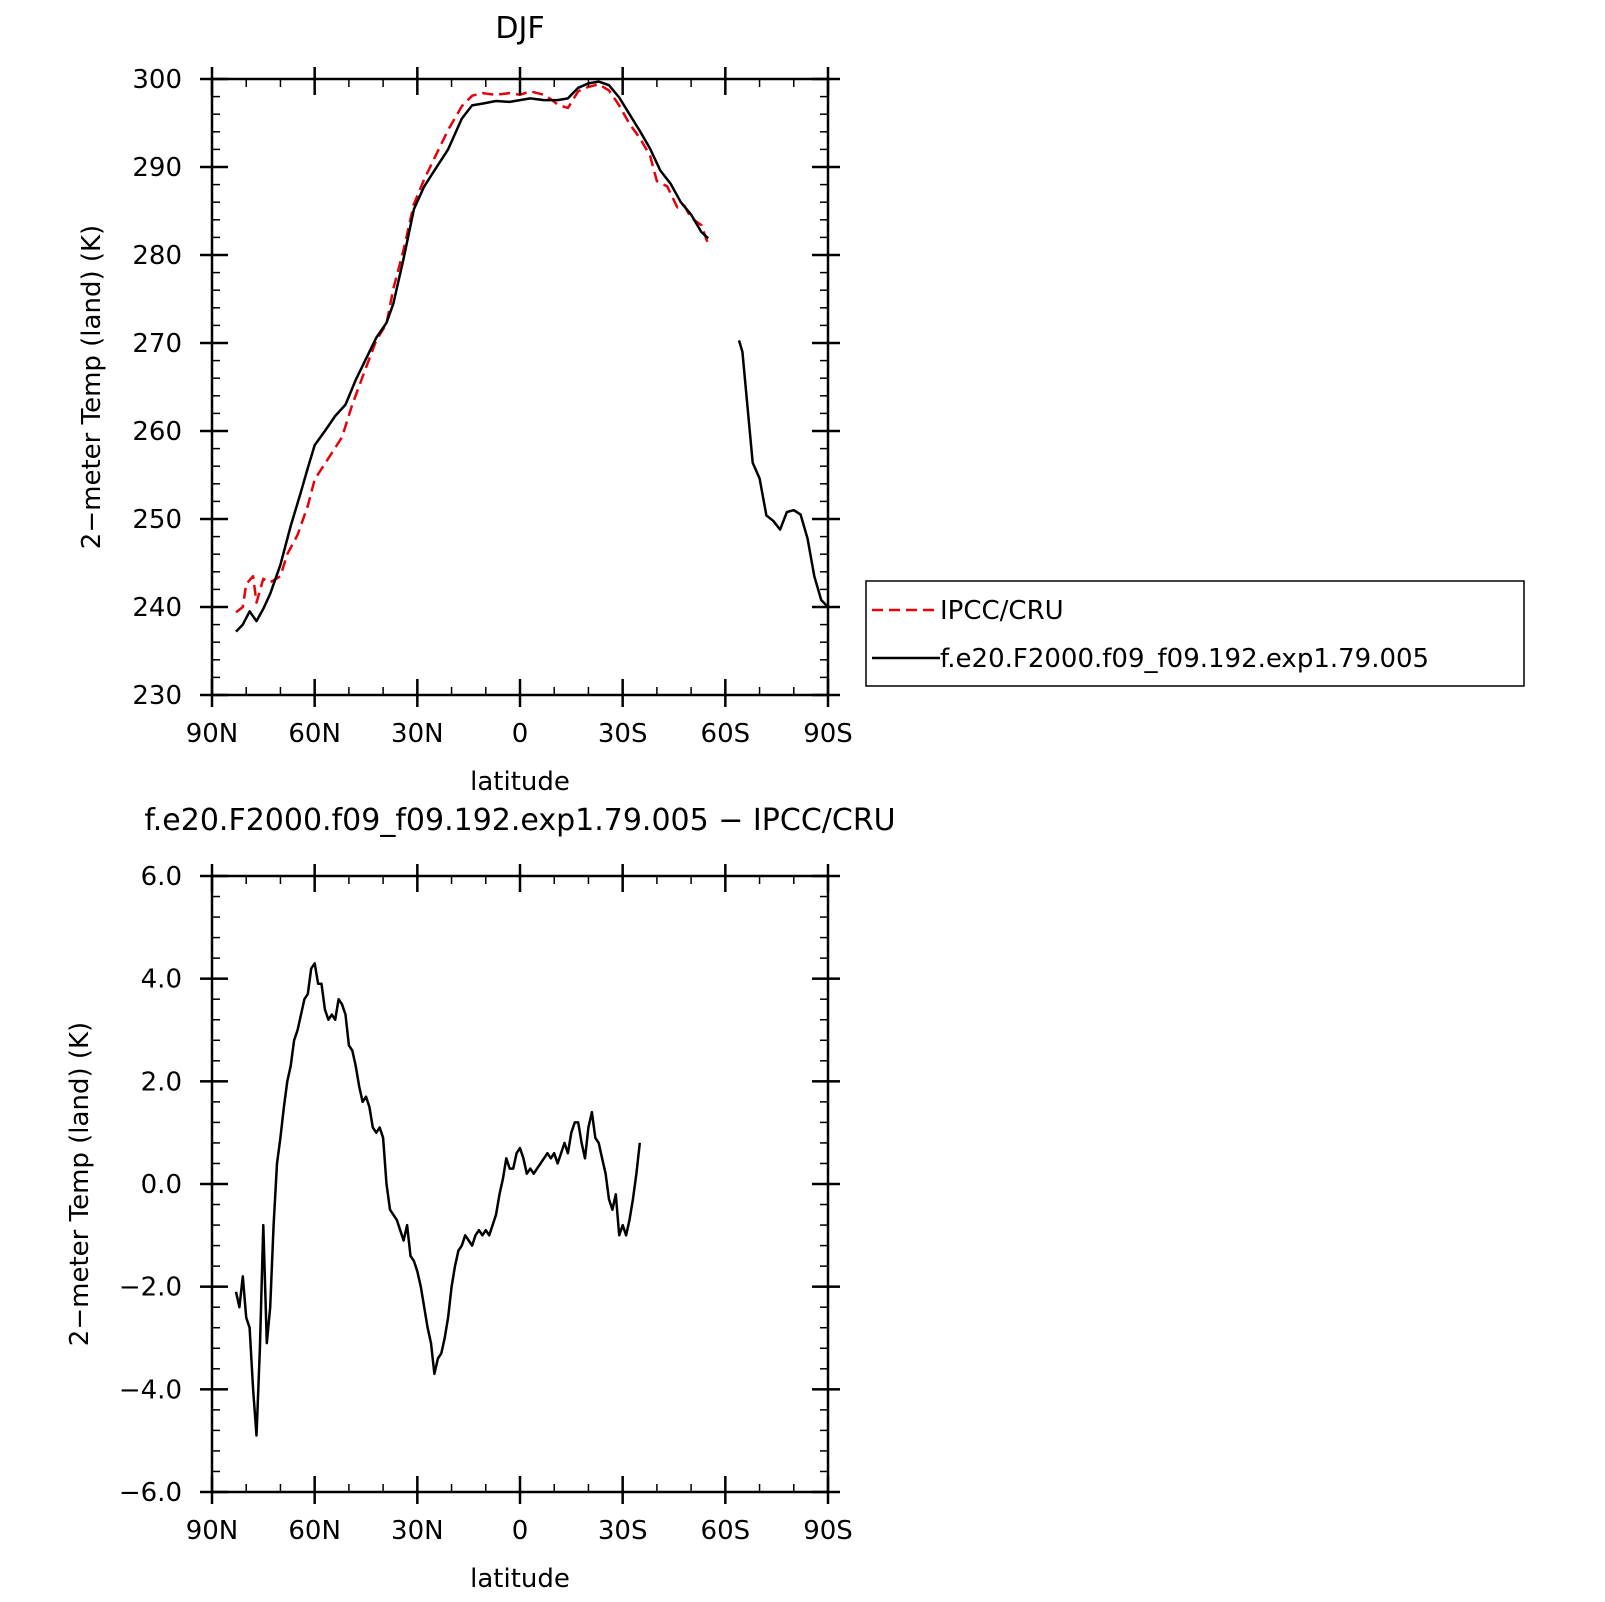  Describe the element at coordinates (157, 696) in the screenshot. I see `y-tick-label: 230` at that location.